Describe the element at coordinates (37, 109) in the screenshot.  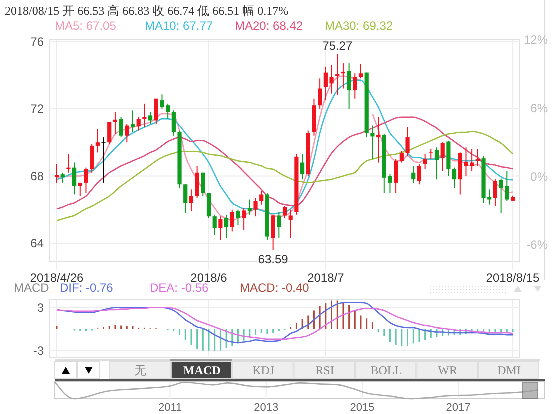
I see `y-tick-label: 72` at that location.